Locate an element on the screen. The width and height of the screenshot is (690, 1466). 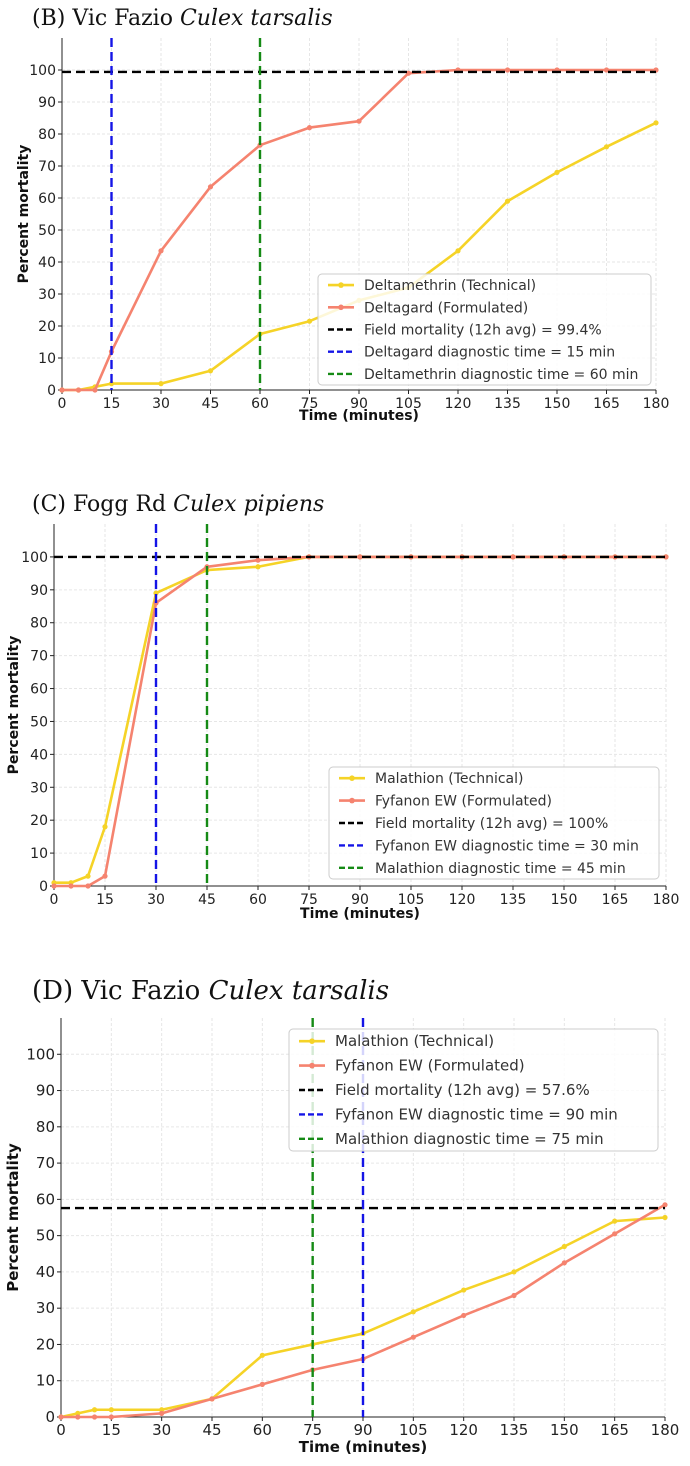
x-tick-label: 150 is located at coordinates (557, 404).